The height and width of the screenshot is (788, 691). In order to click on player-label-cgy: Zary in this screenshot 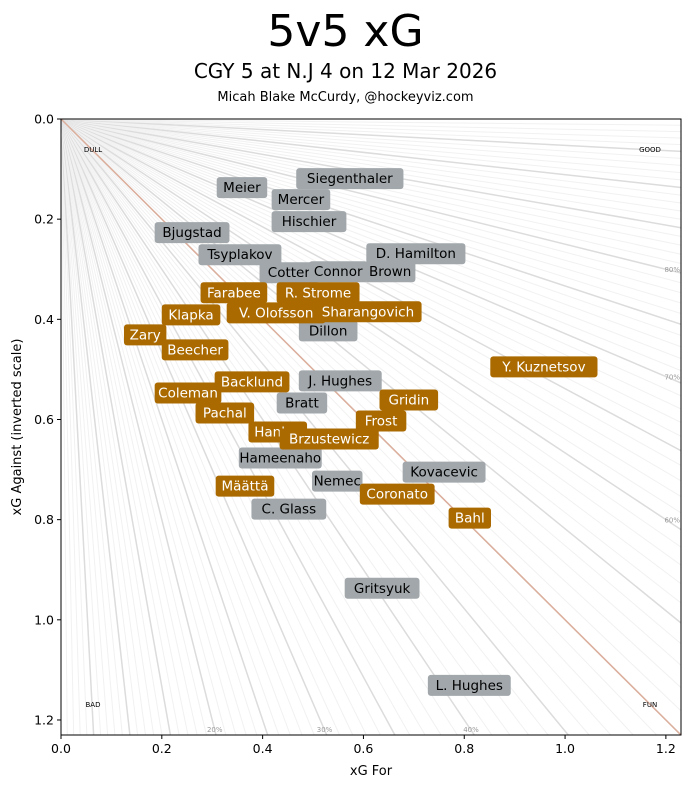, I will do `click(145, 335)`.